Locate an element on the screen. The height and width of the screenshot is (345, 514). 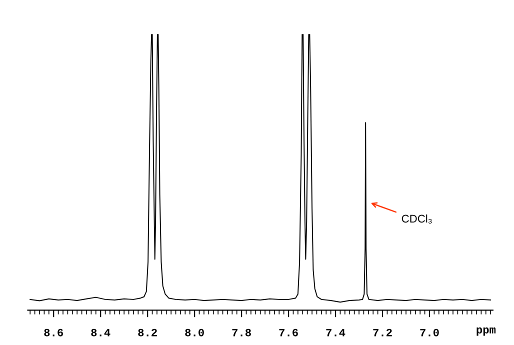
x-tick-label: 7.2 is located at coordinates (382, 332).